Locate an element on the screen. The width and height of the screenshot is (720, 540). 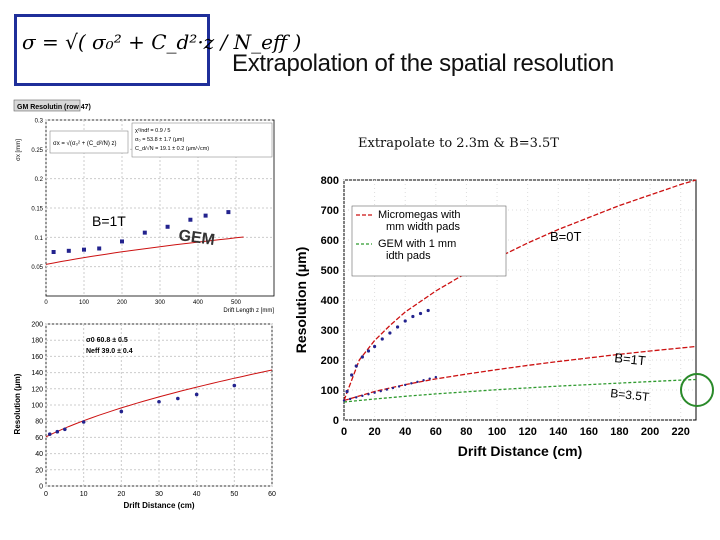
chart1-xtick: 400 is located at coordinates (198, 303).